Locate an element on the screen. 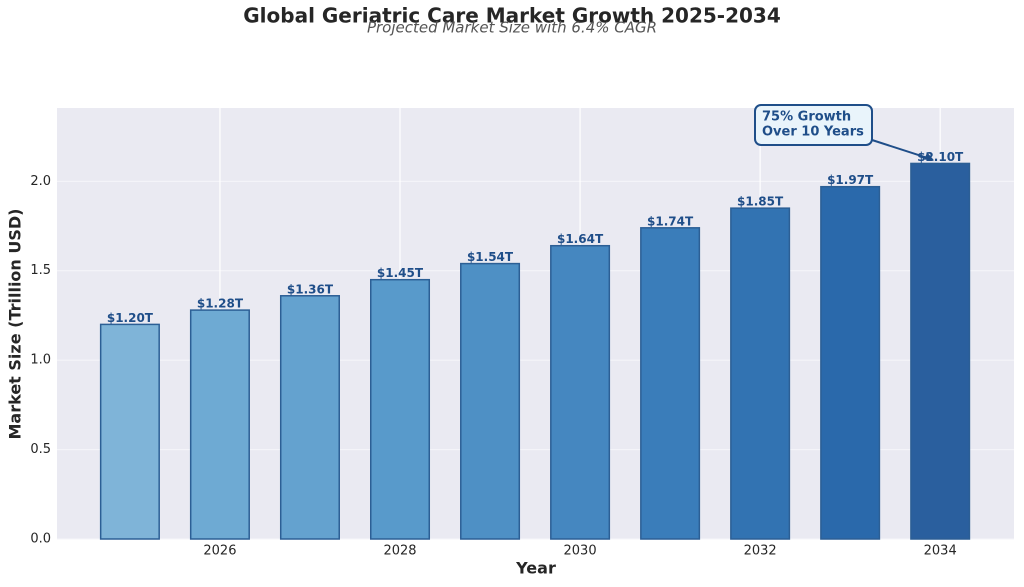  value-label: $1.54T is located at coordinates (490, 257).